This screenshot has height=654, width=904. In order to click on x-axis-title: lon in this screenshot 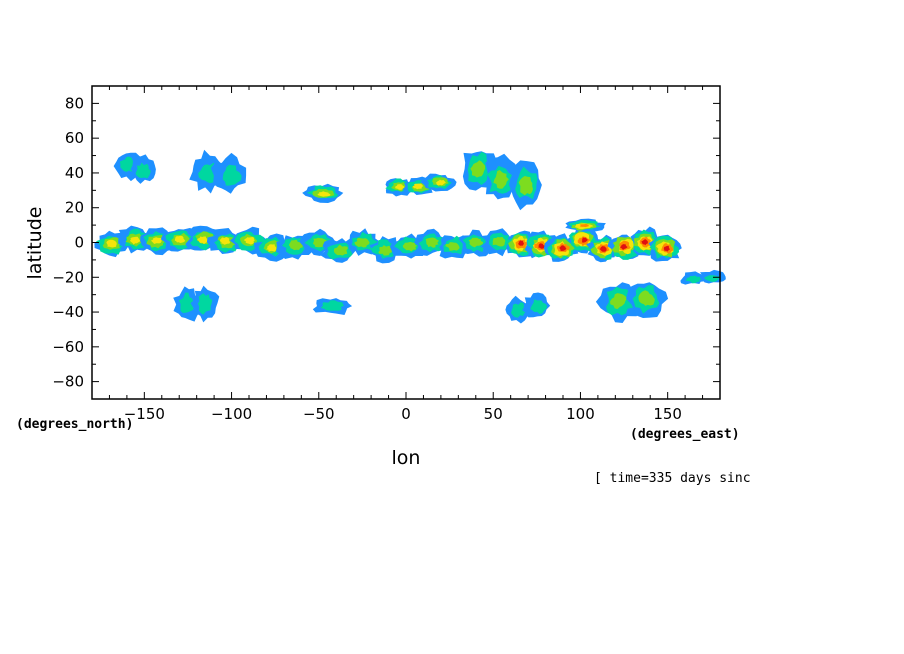, I will do `click(406, 458)`.